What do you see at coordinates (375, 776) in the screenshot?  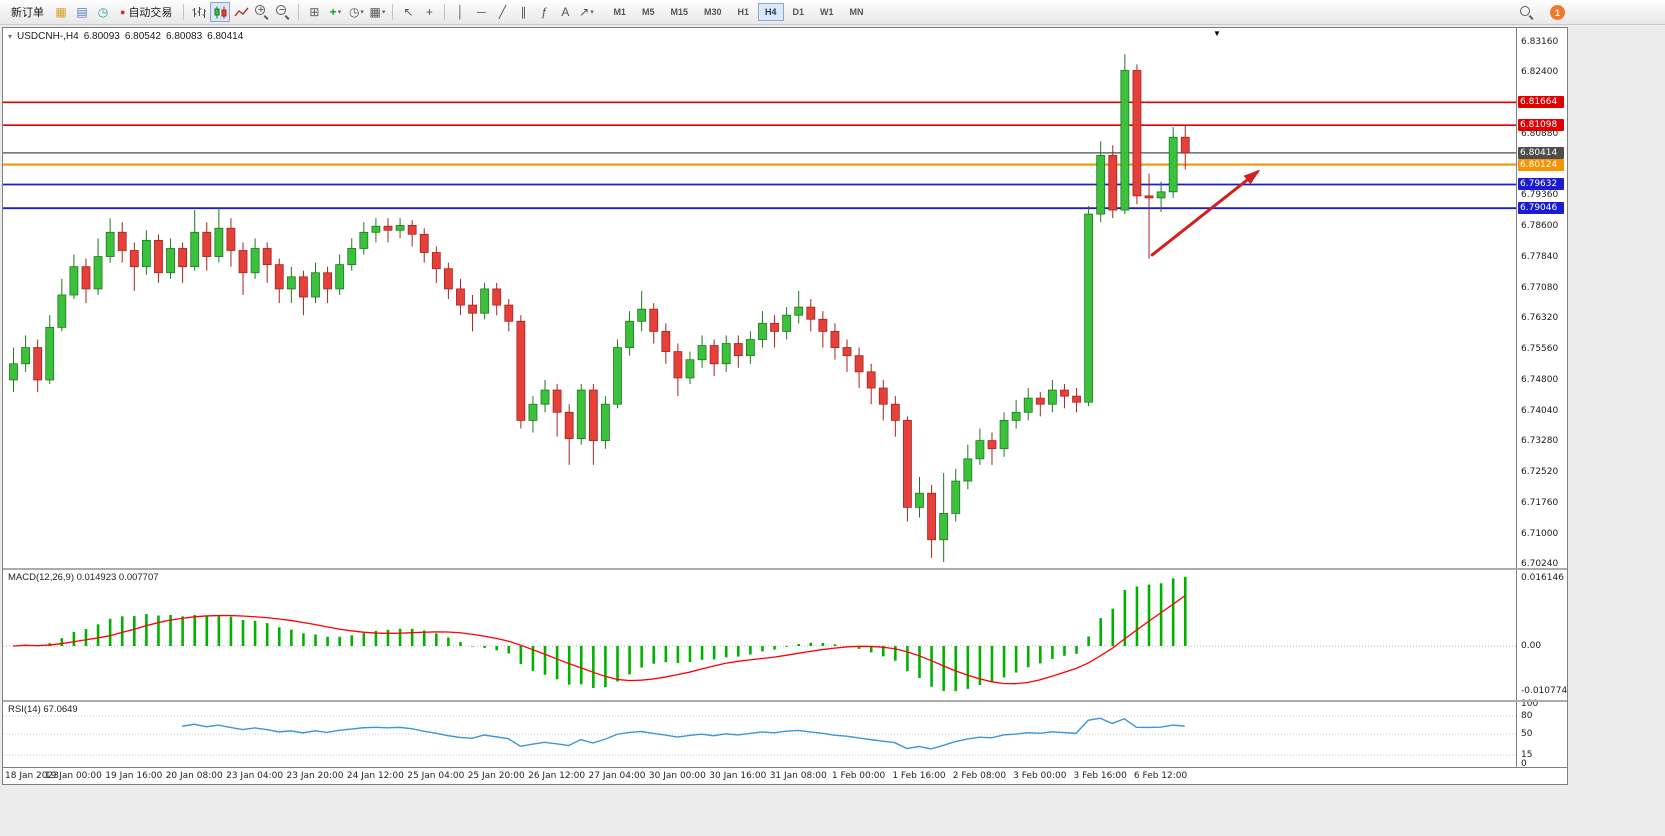 I see `time-tick-label: 24 Jan 12:00` at bounding box center [375, 776].